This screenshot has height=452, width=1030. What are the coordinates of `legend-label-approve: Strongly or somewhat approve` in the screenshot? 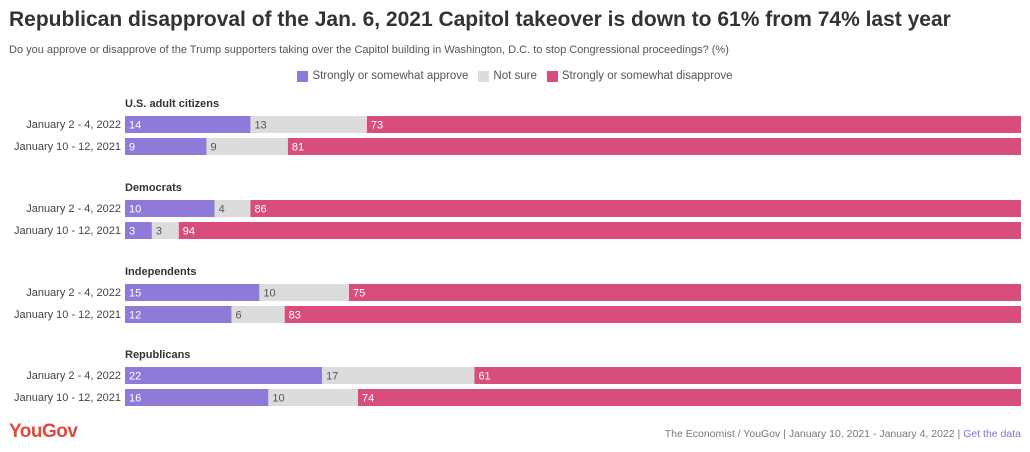 It's located at (390, 76).